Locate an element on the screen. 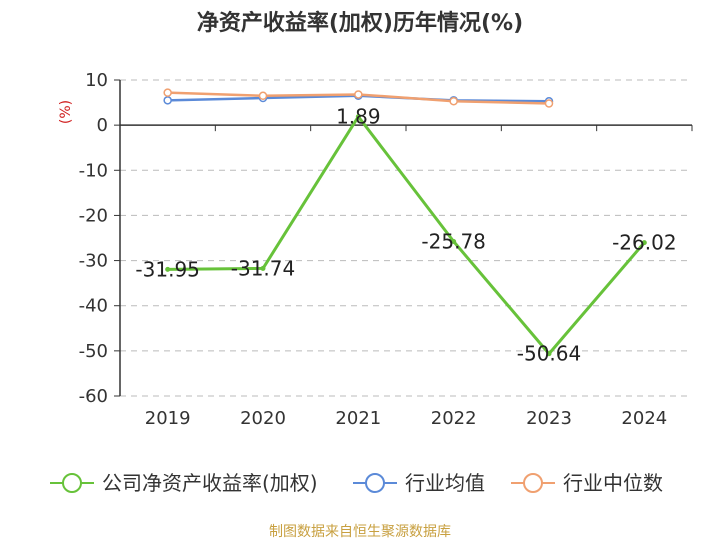 The height and width of the screenshot is (541, 720). data-label: 1.89 is located at coordinates (358, 117).